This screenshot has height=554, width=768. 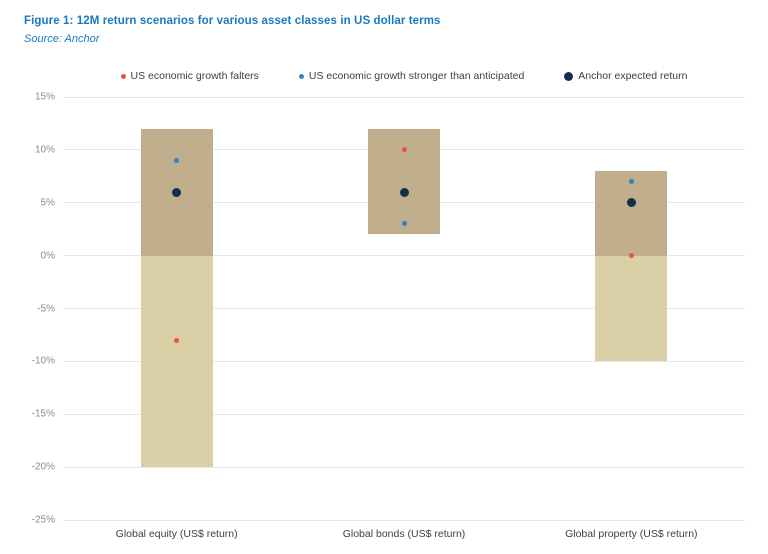 I want to click on legend-label-growth-falters: US economic growth falters, so click(x=194, y=76).